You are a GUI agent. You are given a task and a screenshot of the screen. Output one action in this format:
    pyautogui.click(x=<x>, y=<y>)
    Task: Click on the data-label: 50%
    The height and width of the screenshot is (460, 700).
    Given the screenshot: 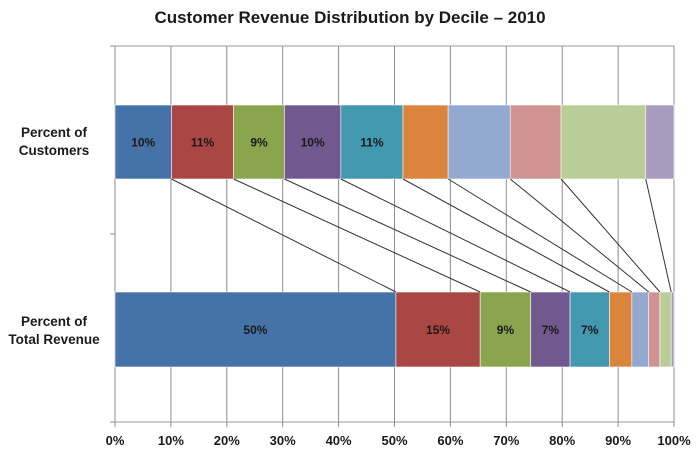 What is the action you would take?
    pyautogui.click(x=255, y=330)
    